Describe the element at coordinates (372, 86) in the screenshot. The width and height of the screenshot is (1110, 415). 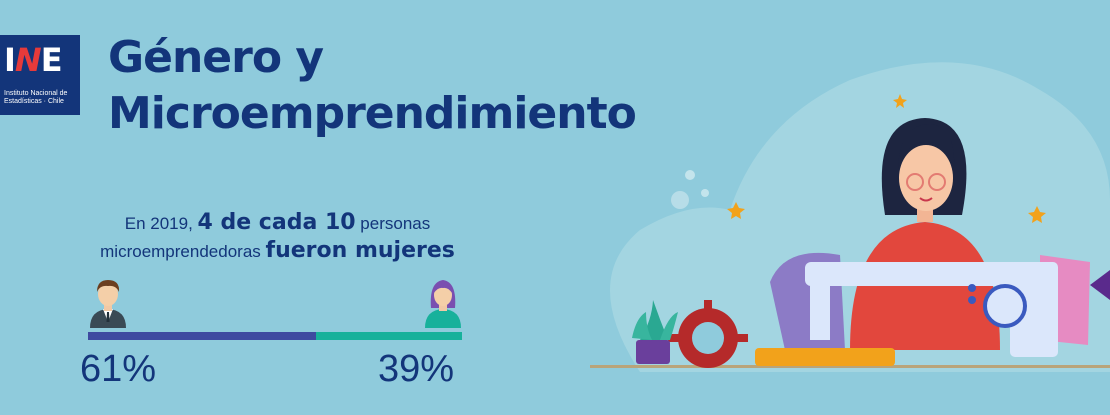
I see `page-title: Género y Microemprendimiento` at that location.